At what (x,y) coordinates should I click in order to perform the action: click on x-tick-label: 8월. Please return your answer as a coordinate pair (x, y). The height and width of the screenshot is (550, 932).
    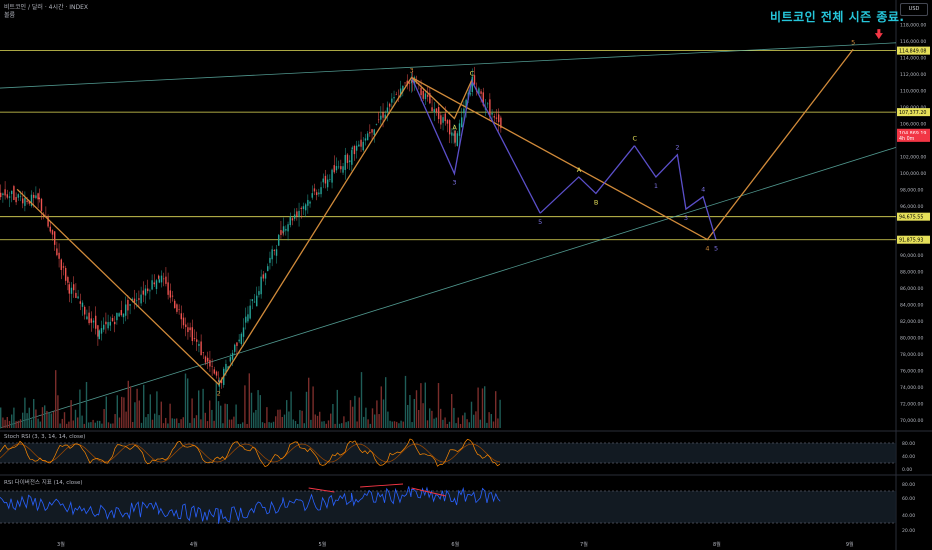
    Looking at the image, I should click on (717, 544).